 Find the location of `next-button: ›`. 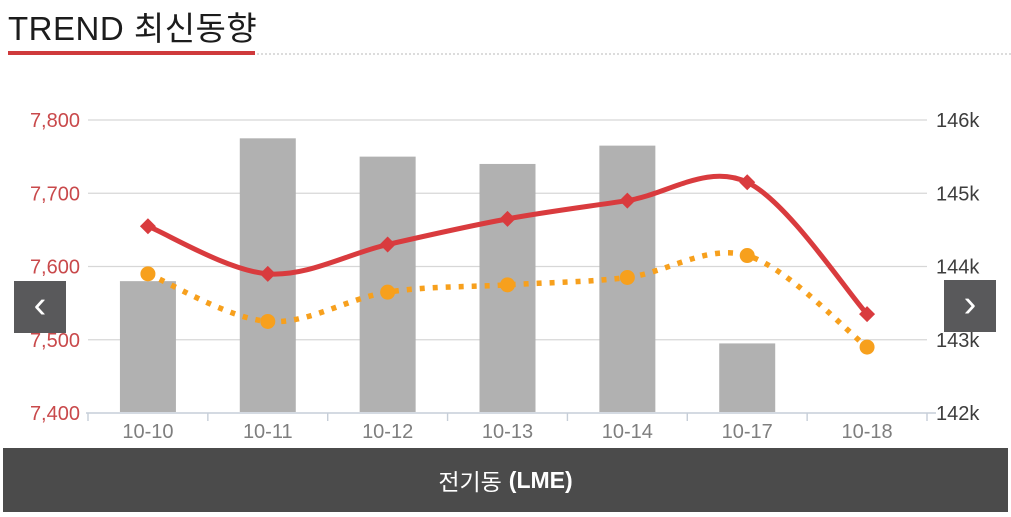

next-button: › is located at coordinates (970, 306).